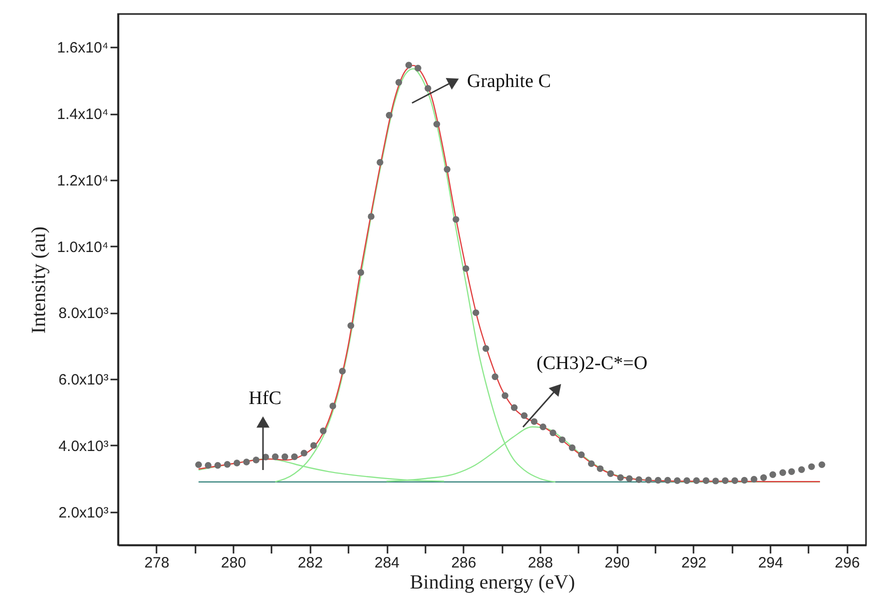 Image resolution: width=876 pixels, height=605 pixels. I want to click on x-tick-label: 296, so click(847, 563).